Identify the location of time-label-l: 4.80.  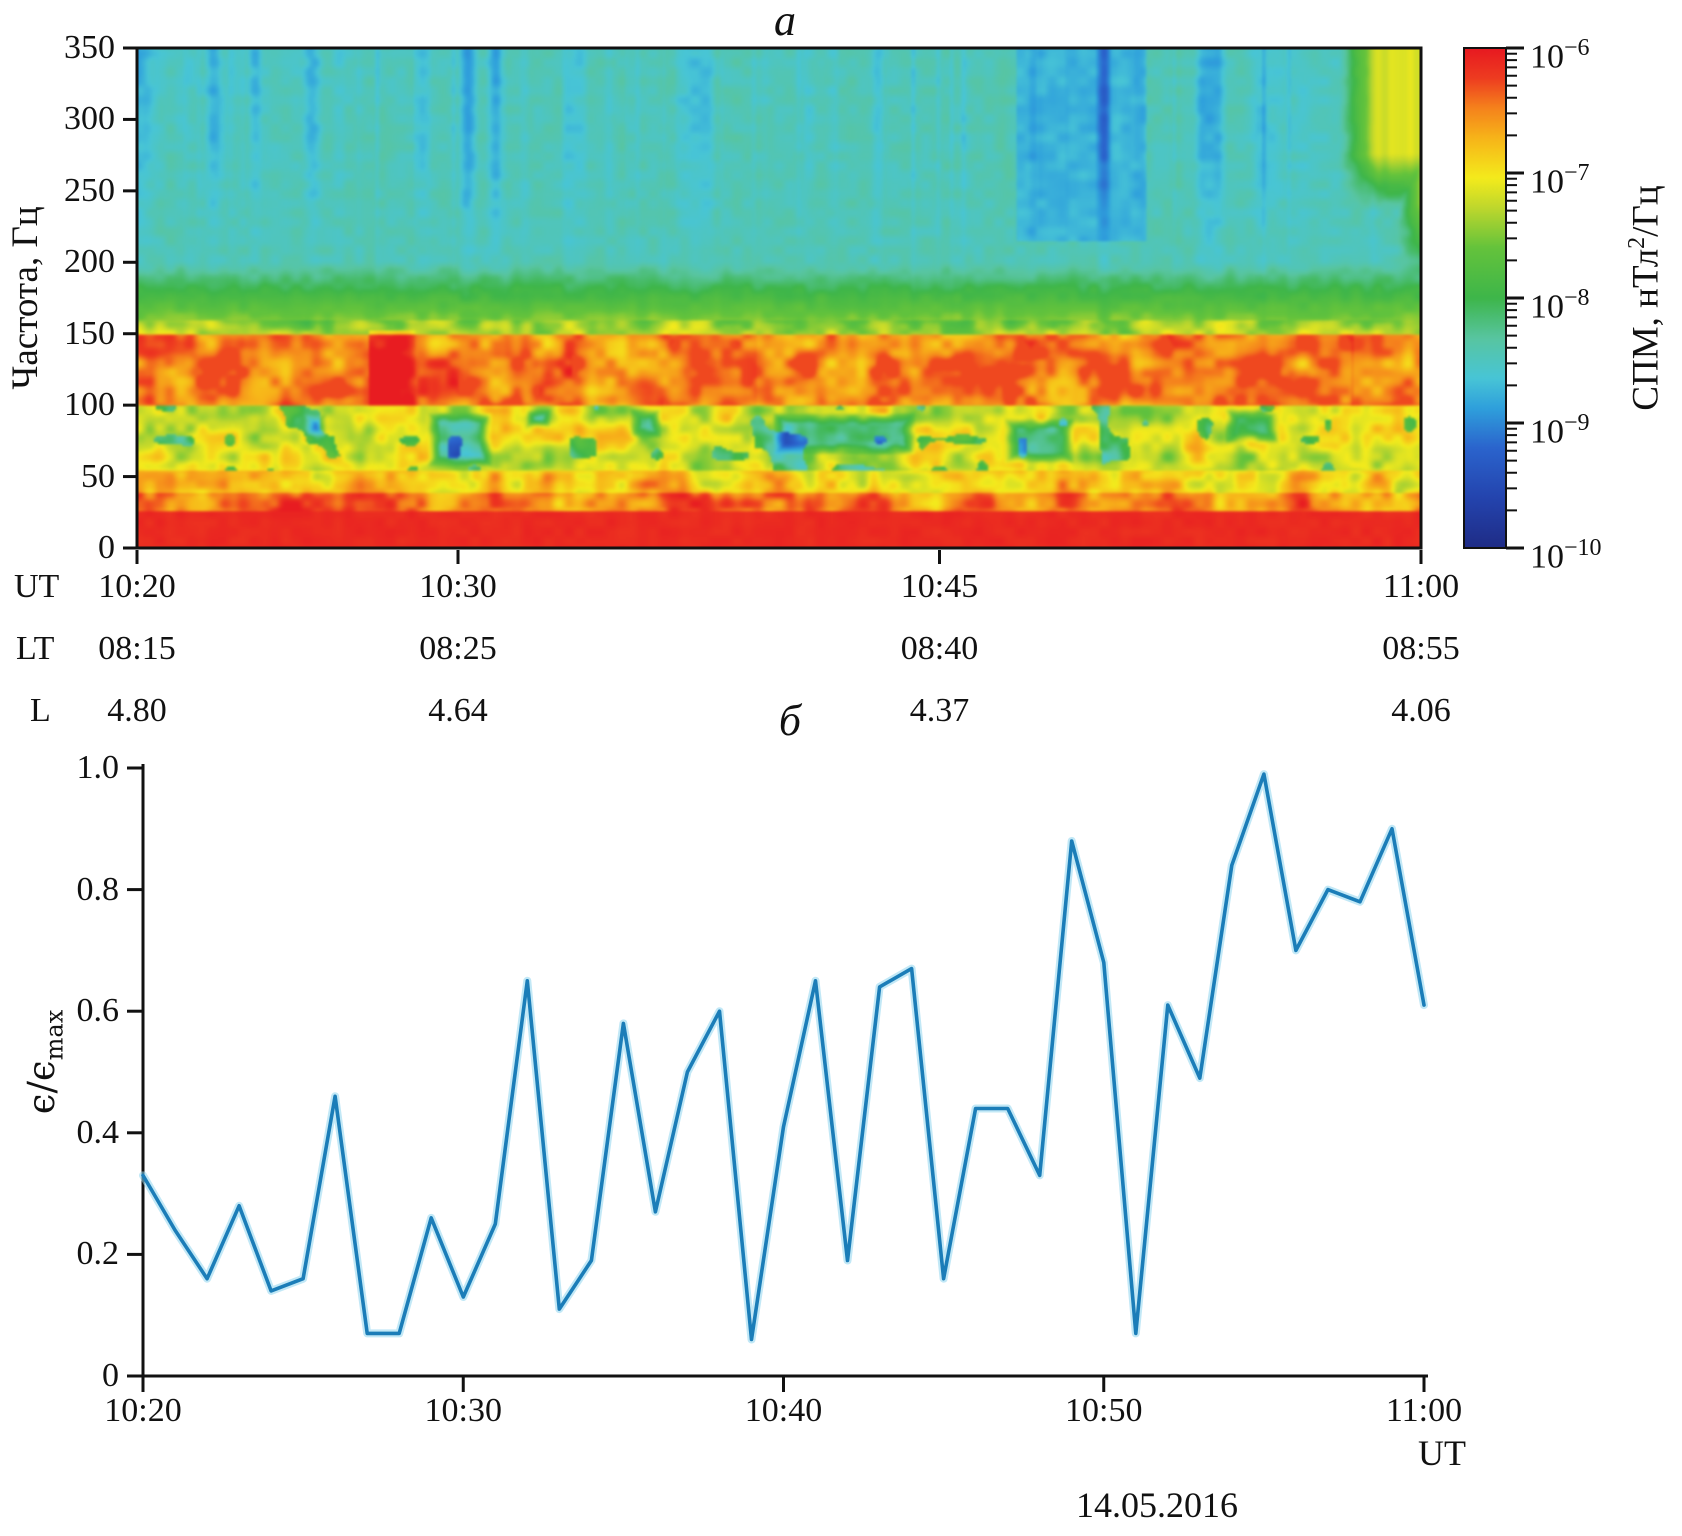
(137, 710).